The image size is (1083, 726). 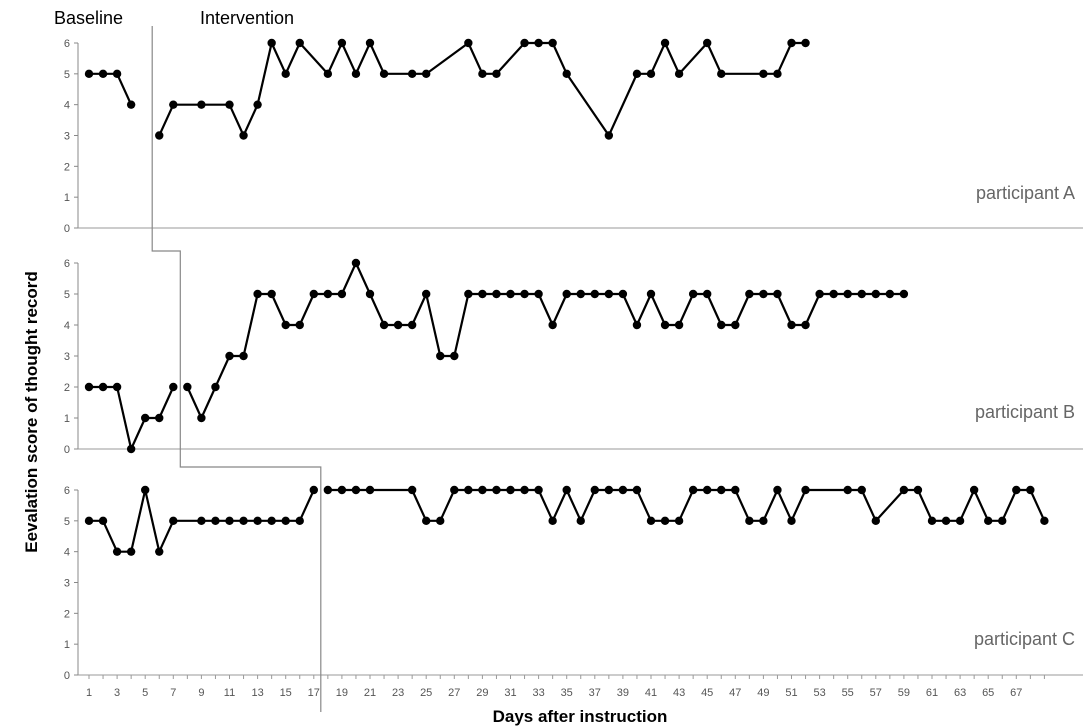 What do you see at coordinates (286, 693) in the screenshot?
I see `x-tick-label: 15` at bounding box center [286, 693].